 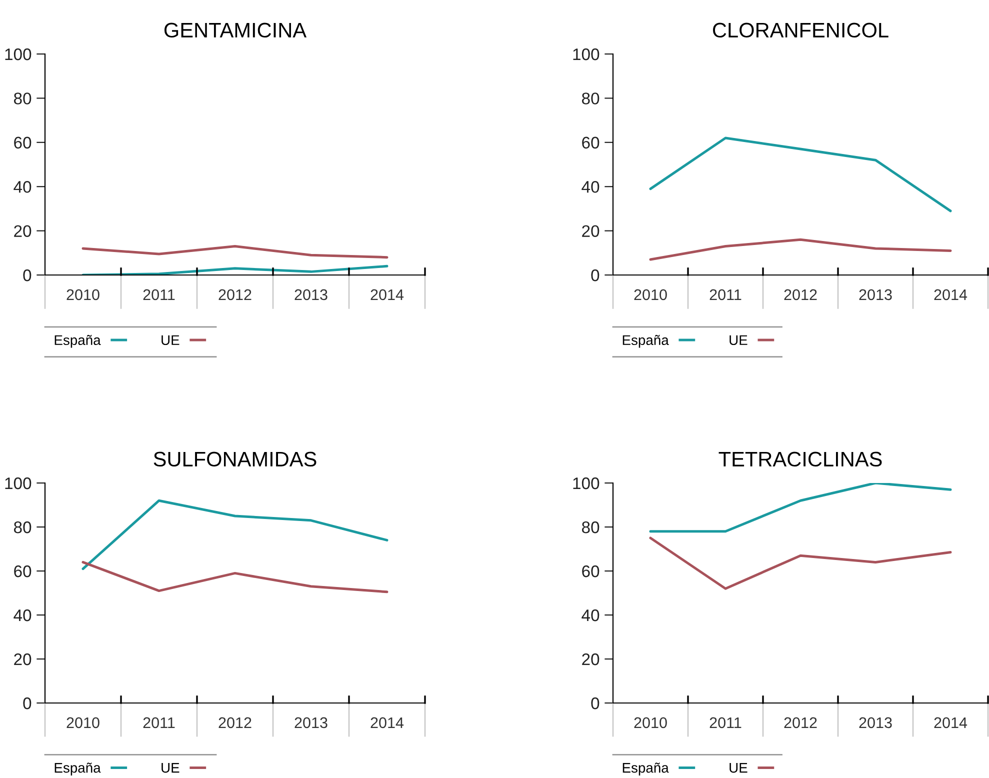 I want to click on chart-title: TETRACICLINAS, so click(x=800, y=459).